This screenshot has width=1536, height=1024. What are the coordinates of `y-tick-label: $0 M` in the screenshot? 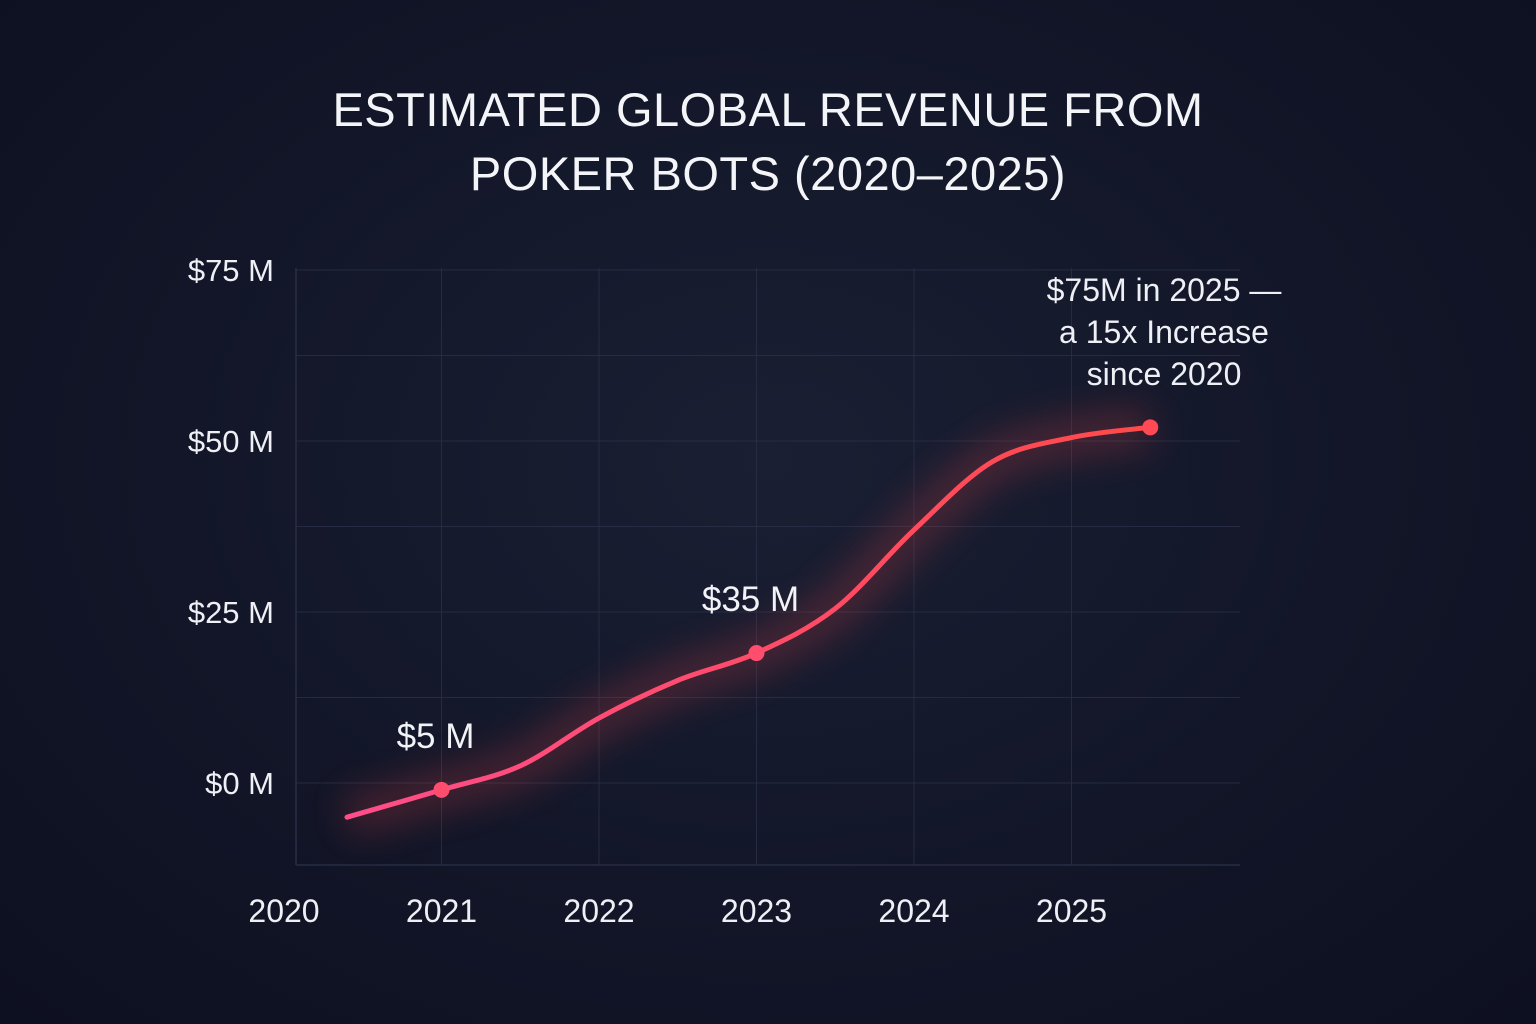 It's located at (239, 783).